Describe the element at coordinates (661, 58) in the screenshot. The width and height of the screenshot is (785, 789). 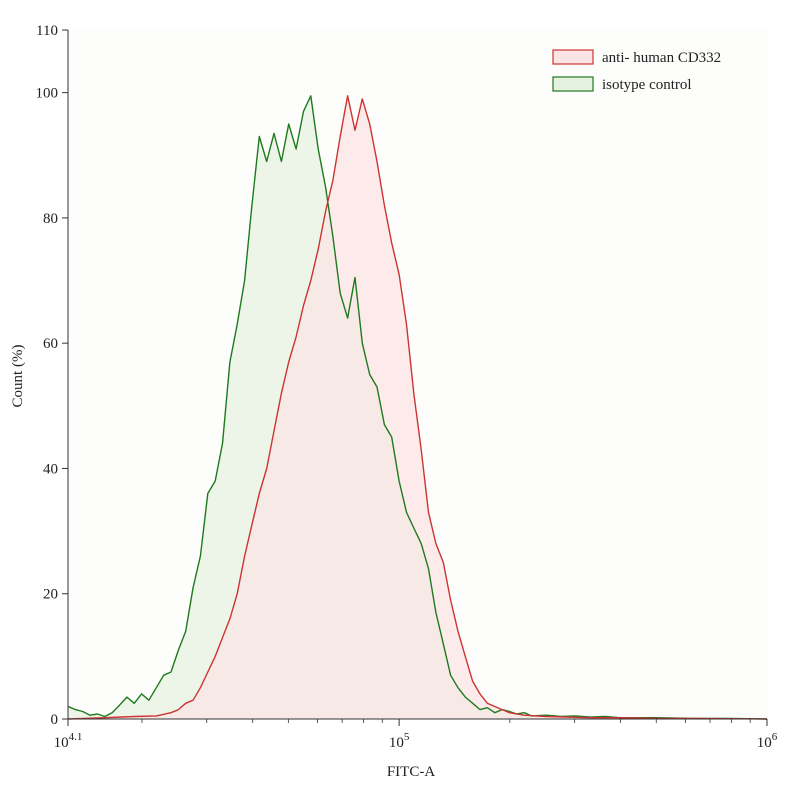
I see `legend-label-anti-cd332: anti- human CD332` at that location.